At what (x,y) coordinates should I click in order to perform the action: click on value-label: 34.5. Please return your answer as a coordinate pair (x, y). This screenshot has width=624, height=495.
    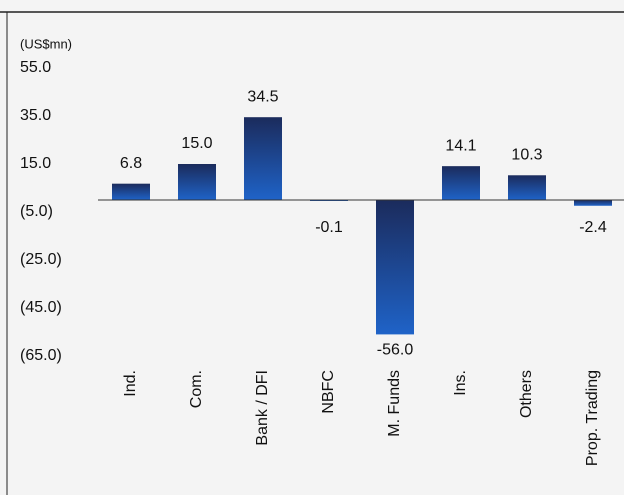
    Looking at the image, I should click on (262, 96).